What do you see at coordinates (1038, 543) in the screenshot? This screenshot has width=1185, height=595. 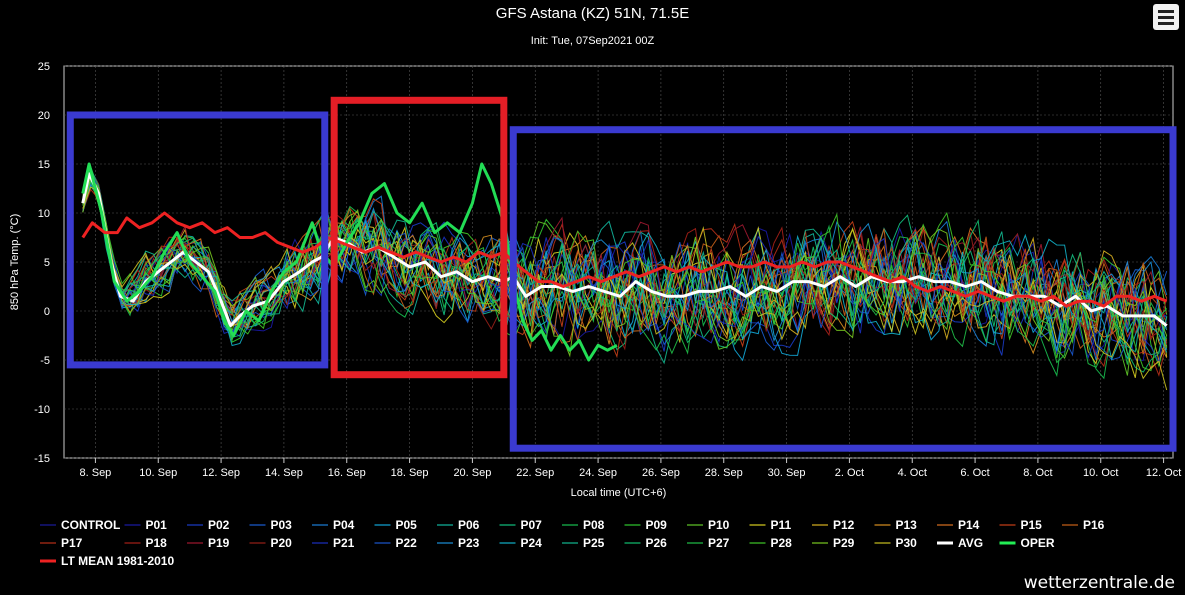 I see `legend-item-oper: OPER` at bounding box center [1038, 543].